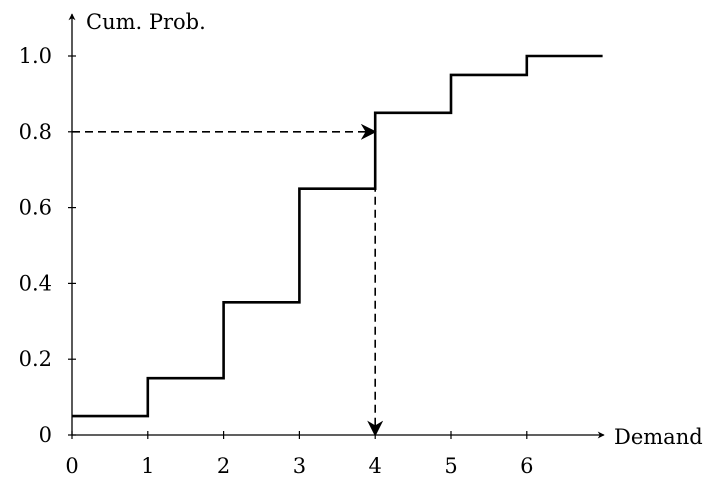 Image resolution: width=723 pixels, height=483 pixels. I want to click on x-ticks: 0 1 2 3 4 5 6, so click(299, 454).